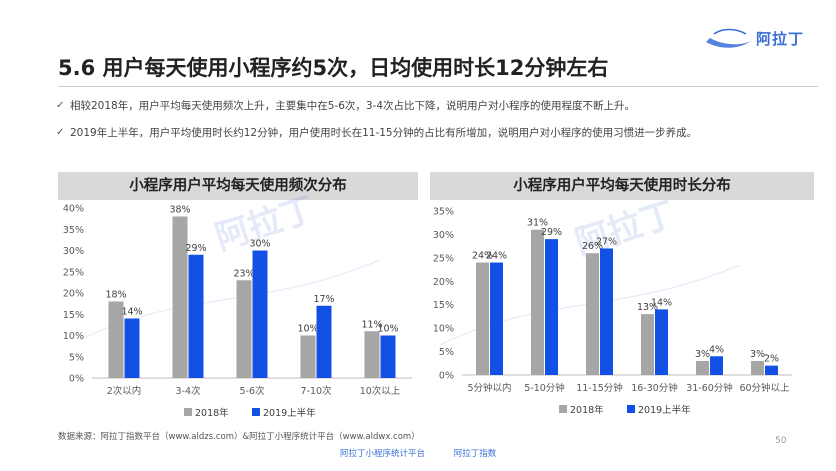 This screenshot has height=471, width=836. I want to click on footer-logos: 阿拉丁小程序统计平台 阿拉丁指数, so click(431, 453).